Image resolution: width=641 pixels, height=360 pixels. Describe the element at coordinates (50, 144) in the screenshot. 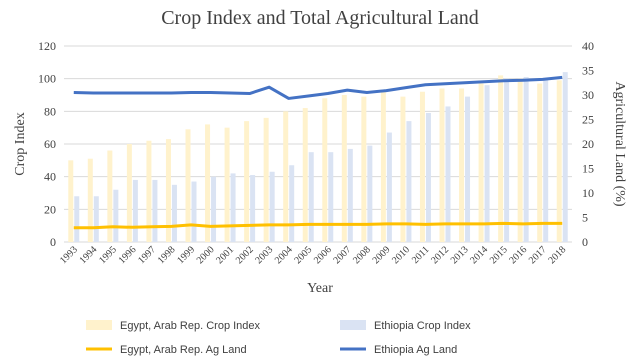

I see `y-tick-label: 60` at that location.